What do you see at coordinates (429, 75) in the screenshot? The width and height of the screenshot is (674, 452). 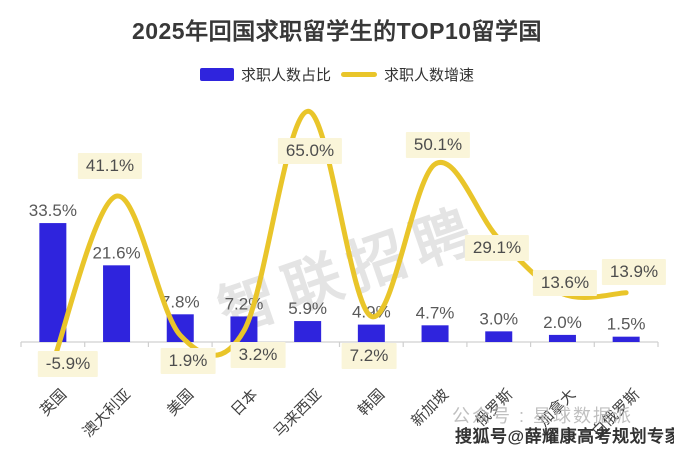 I see `legend-line-label: 求职人数增速` at bounding box center [429, 75].